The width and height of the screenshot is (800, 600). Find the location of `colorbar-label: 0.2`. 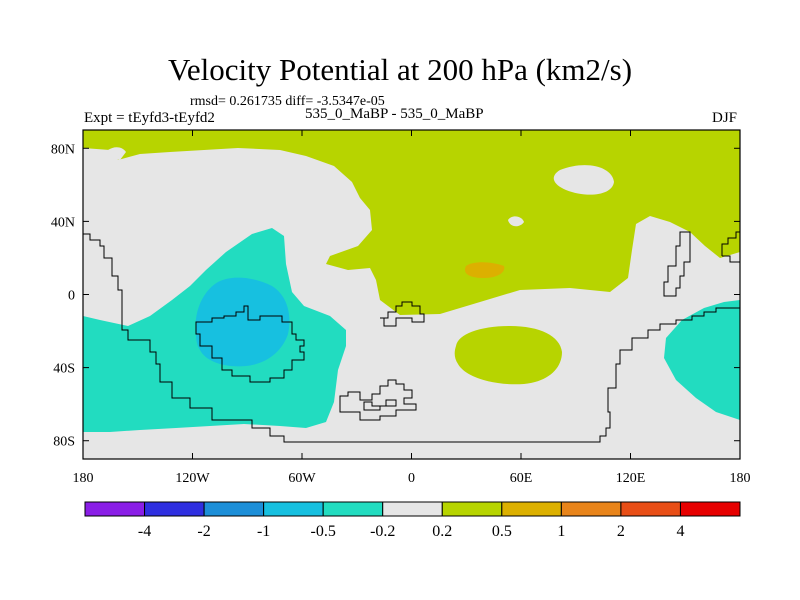

colorbar-label: 0.2 is located at coordinates (442, 531).